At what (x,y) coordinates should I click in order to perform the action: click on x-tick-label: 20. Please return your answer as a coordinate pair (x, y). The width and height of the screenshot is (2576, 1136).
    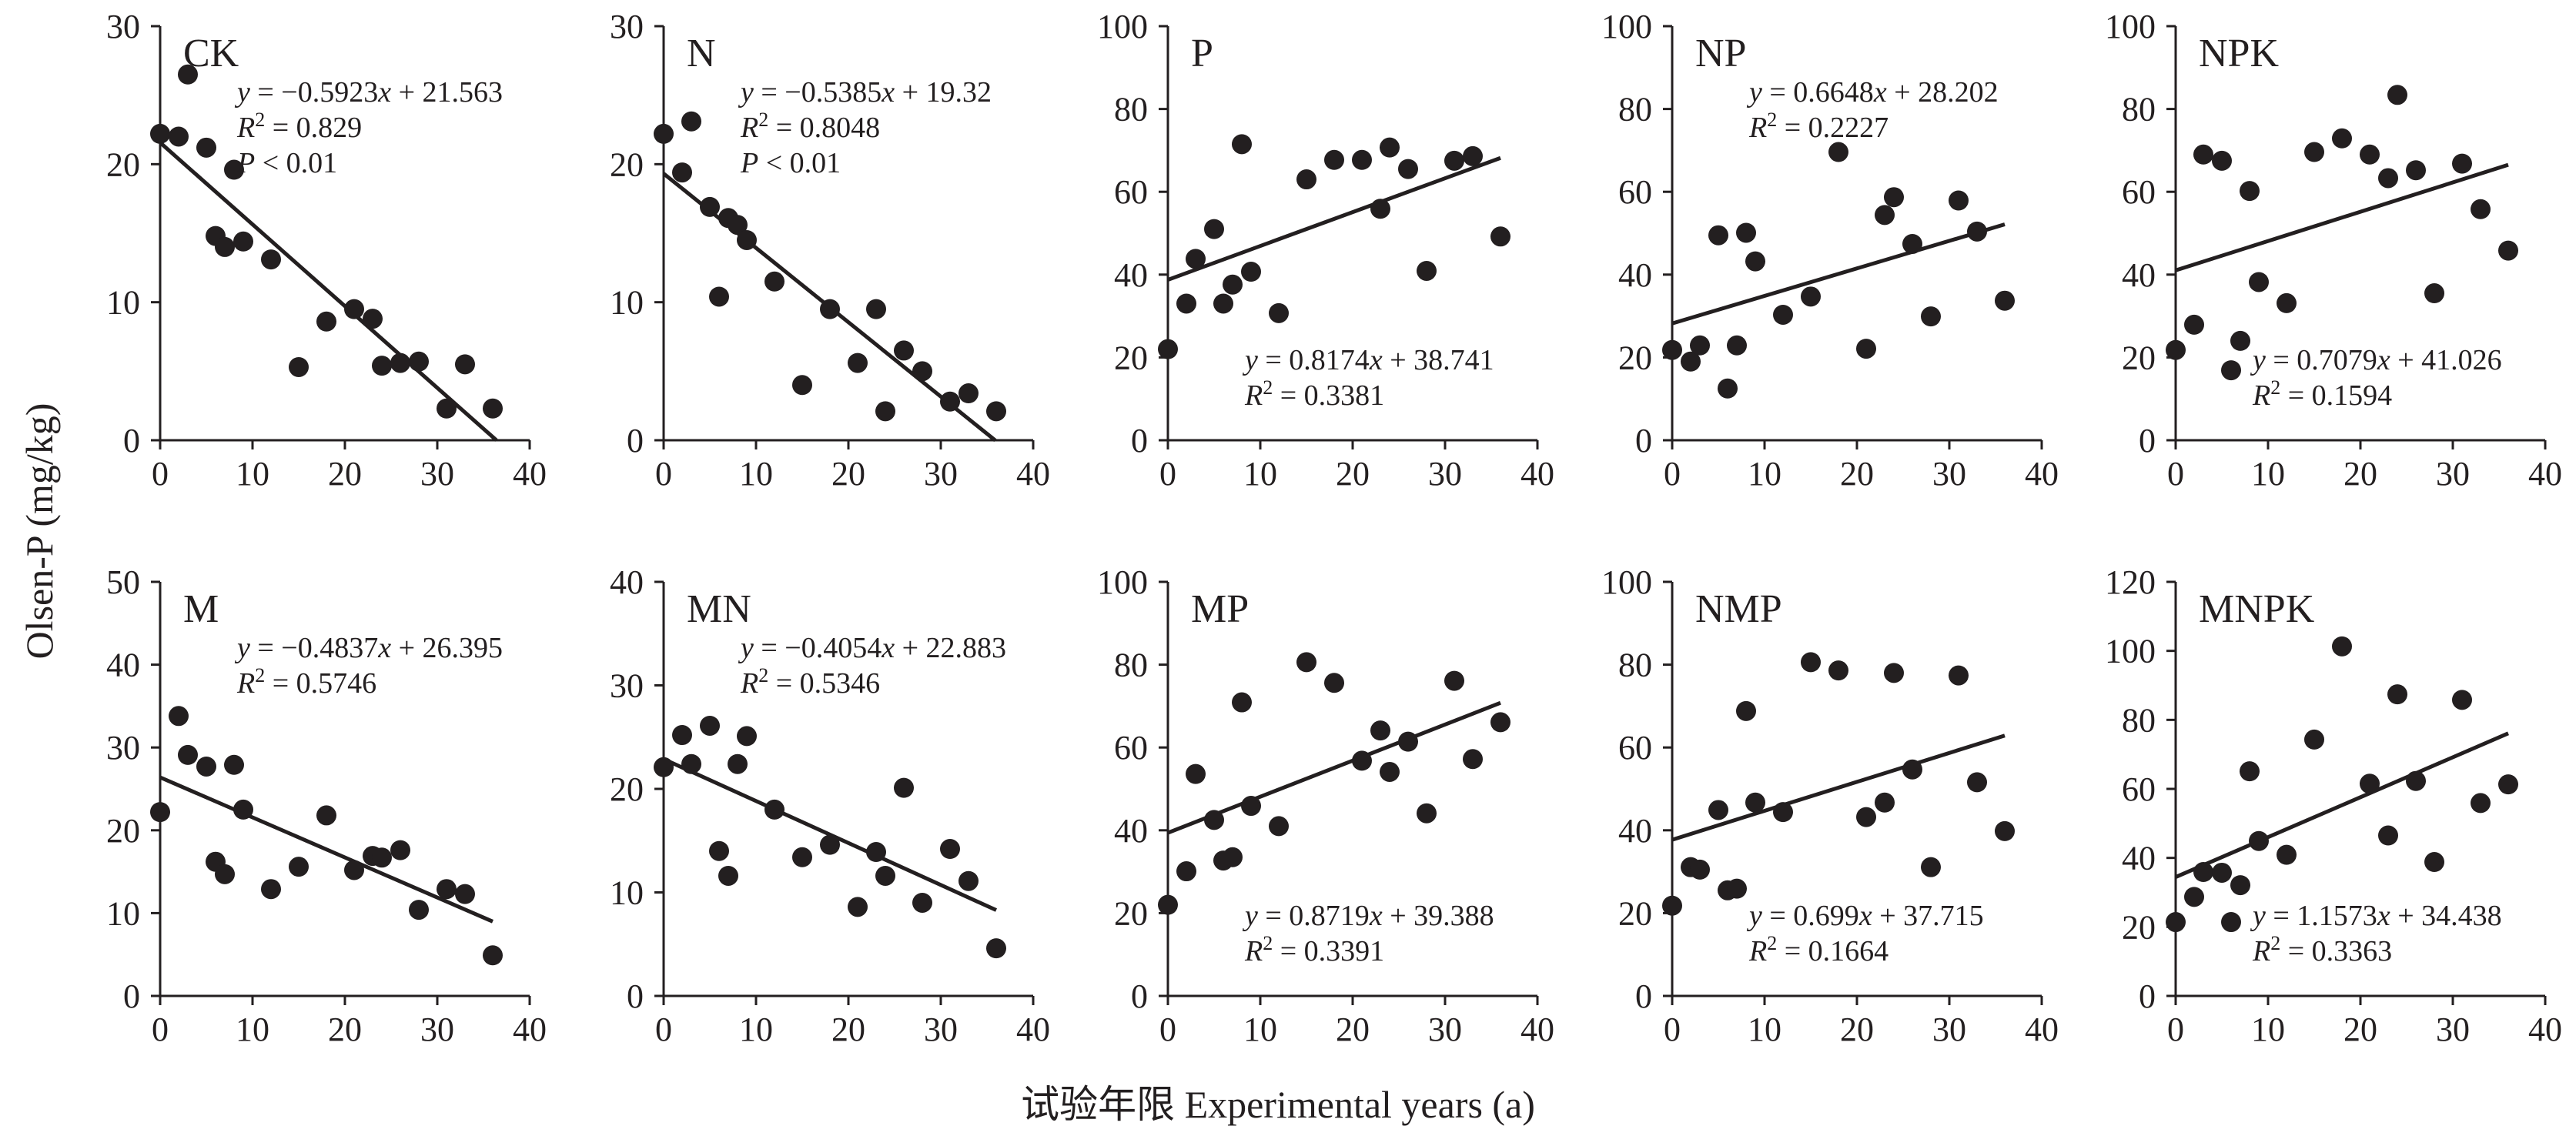
    Looking at the image, I should click on (1353, 474).